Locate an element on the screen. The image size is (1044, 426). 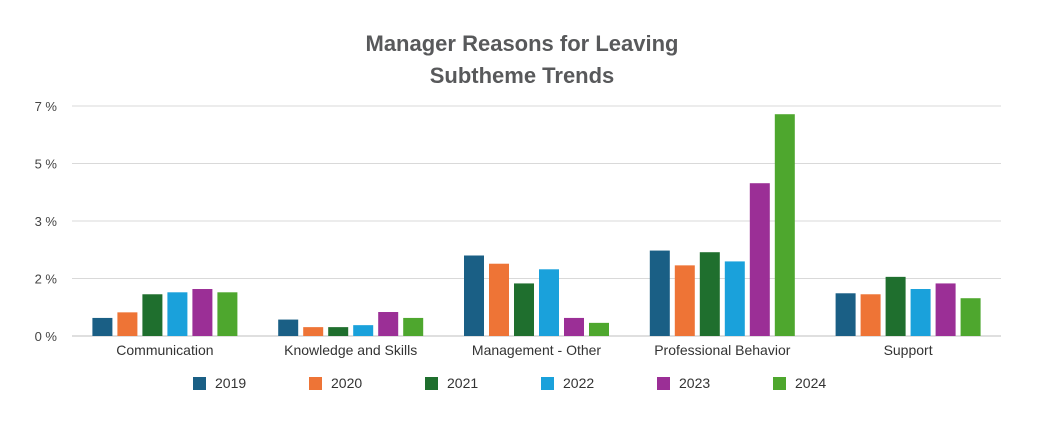
bar-2021-support is located at coordinates (895, 306).